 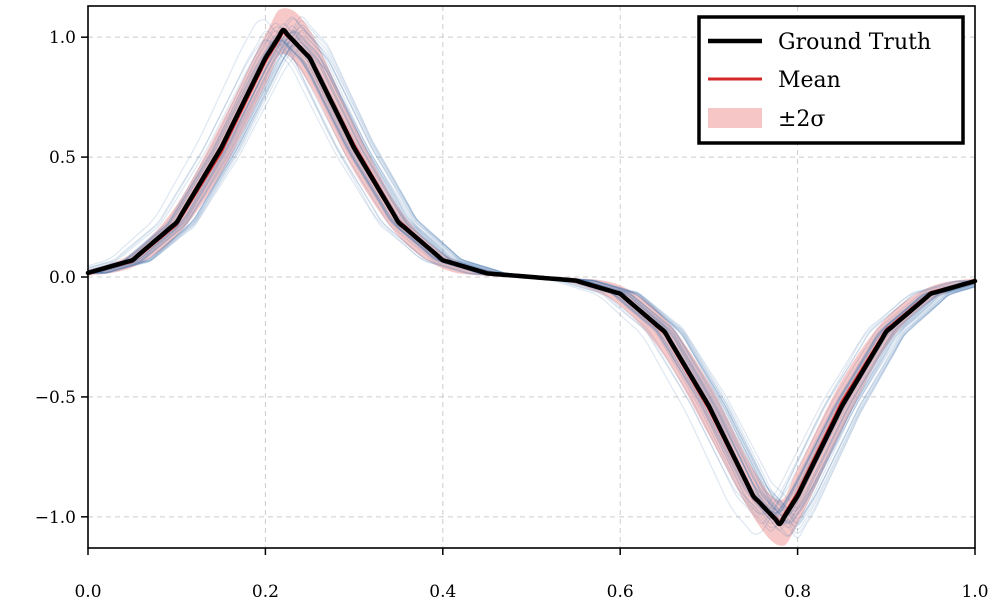 What do you see at coordinates (87, 592) in the screenshot?
I see `x-tick-label: 0.0` at bounding box center [87, 592].